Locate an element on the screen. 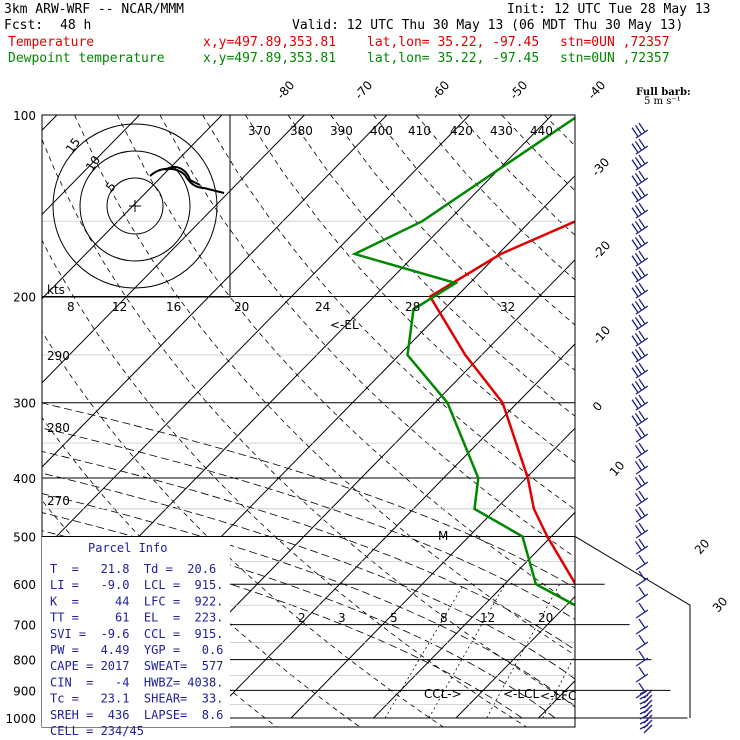  isentrope-label: 280 is located at coordinates (58, 428).